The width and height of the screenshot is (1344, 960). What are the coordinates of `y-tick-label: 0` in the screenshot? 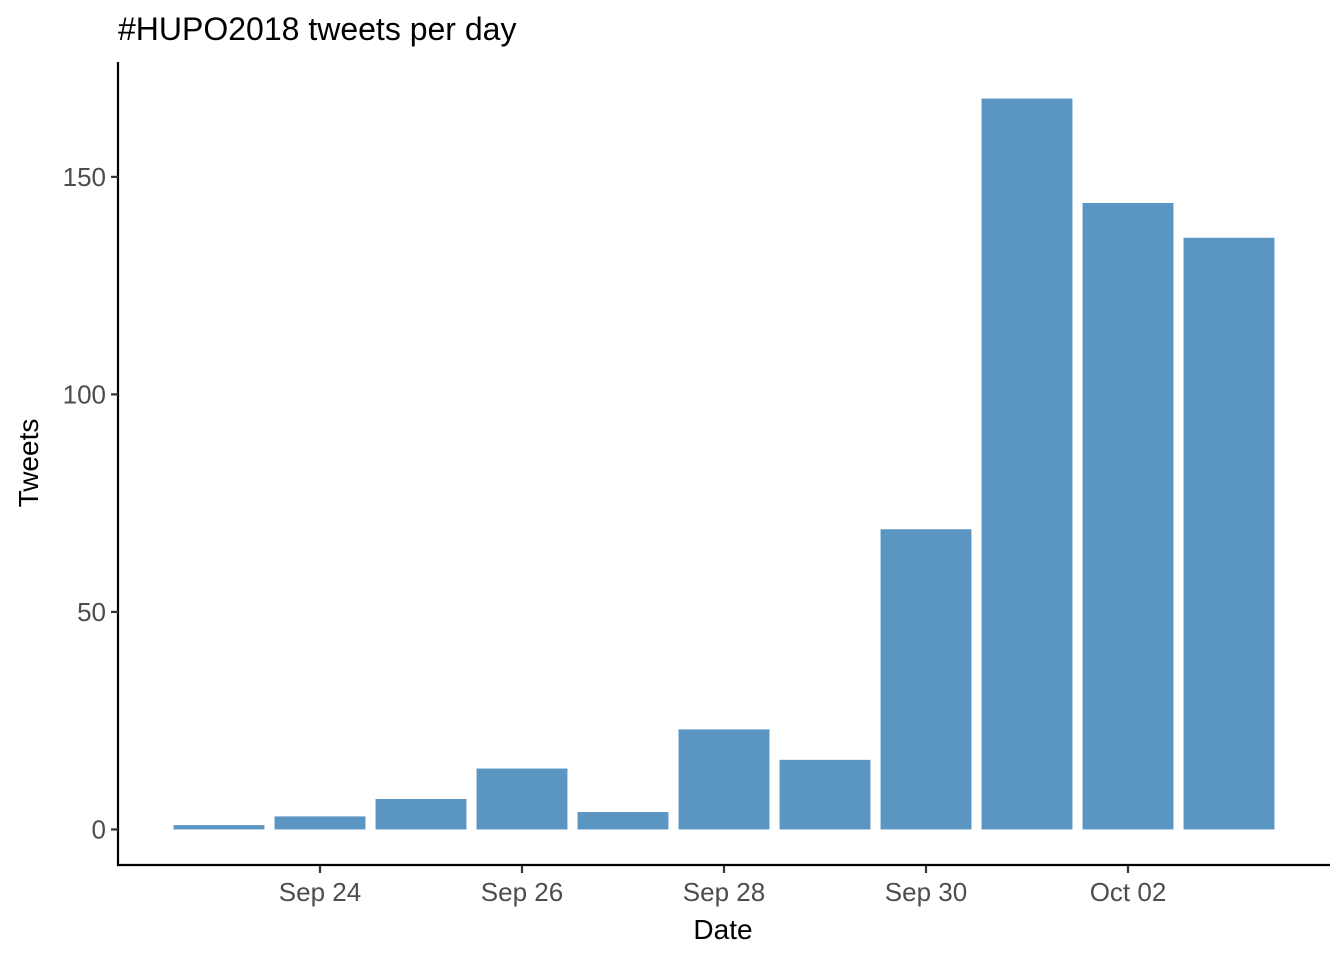 It's located at (99, 829).